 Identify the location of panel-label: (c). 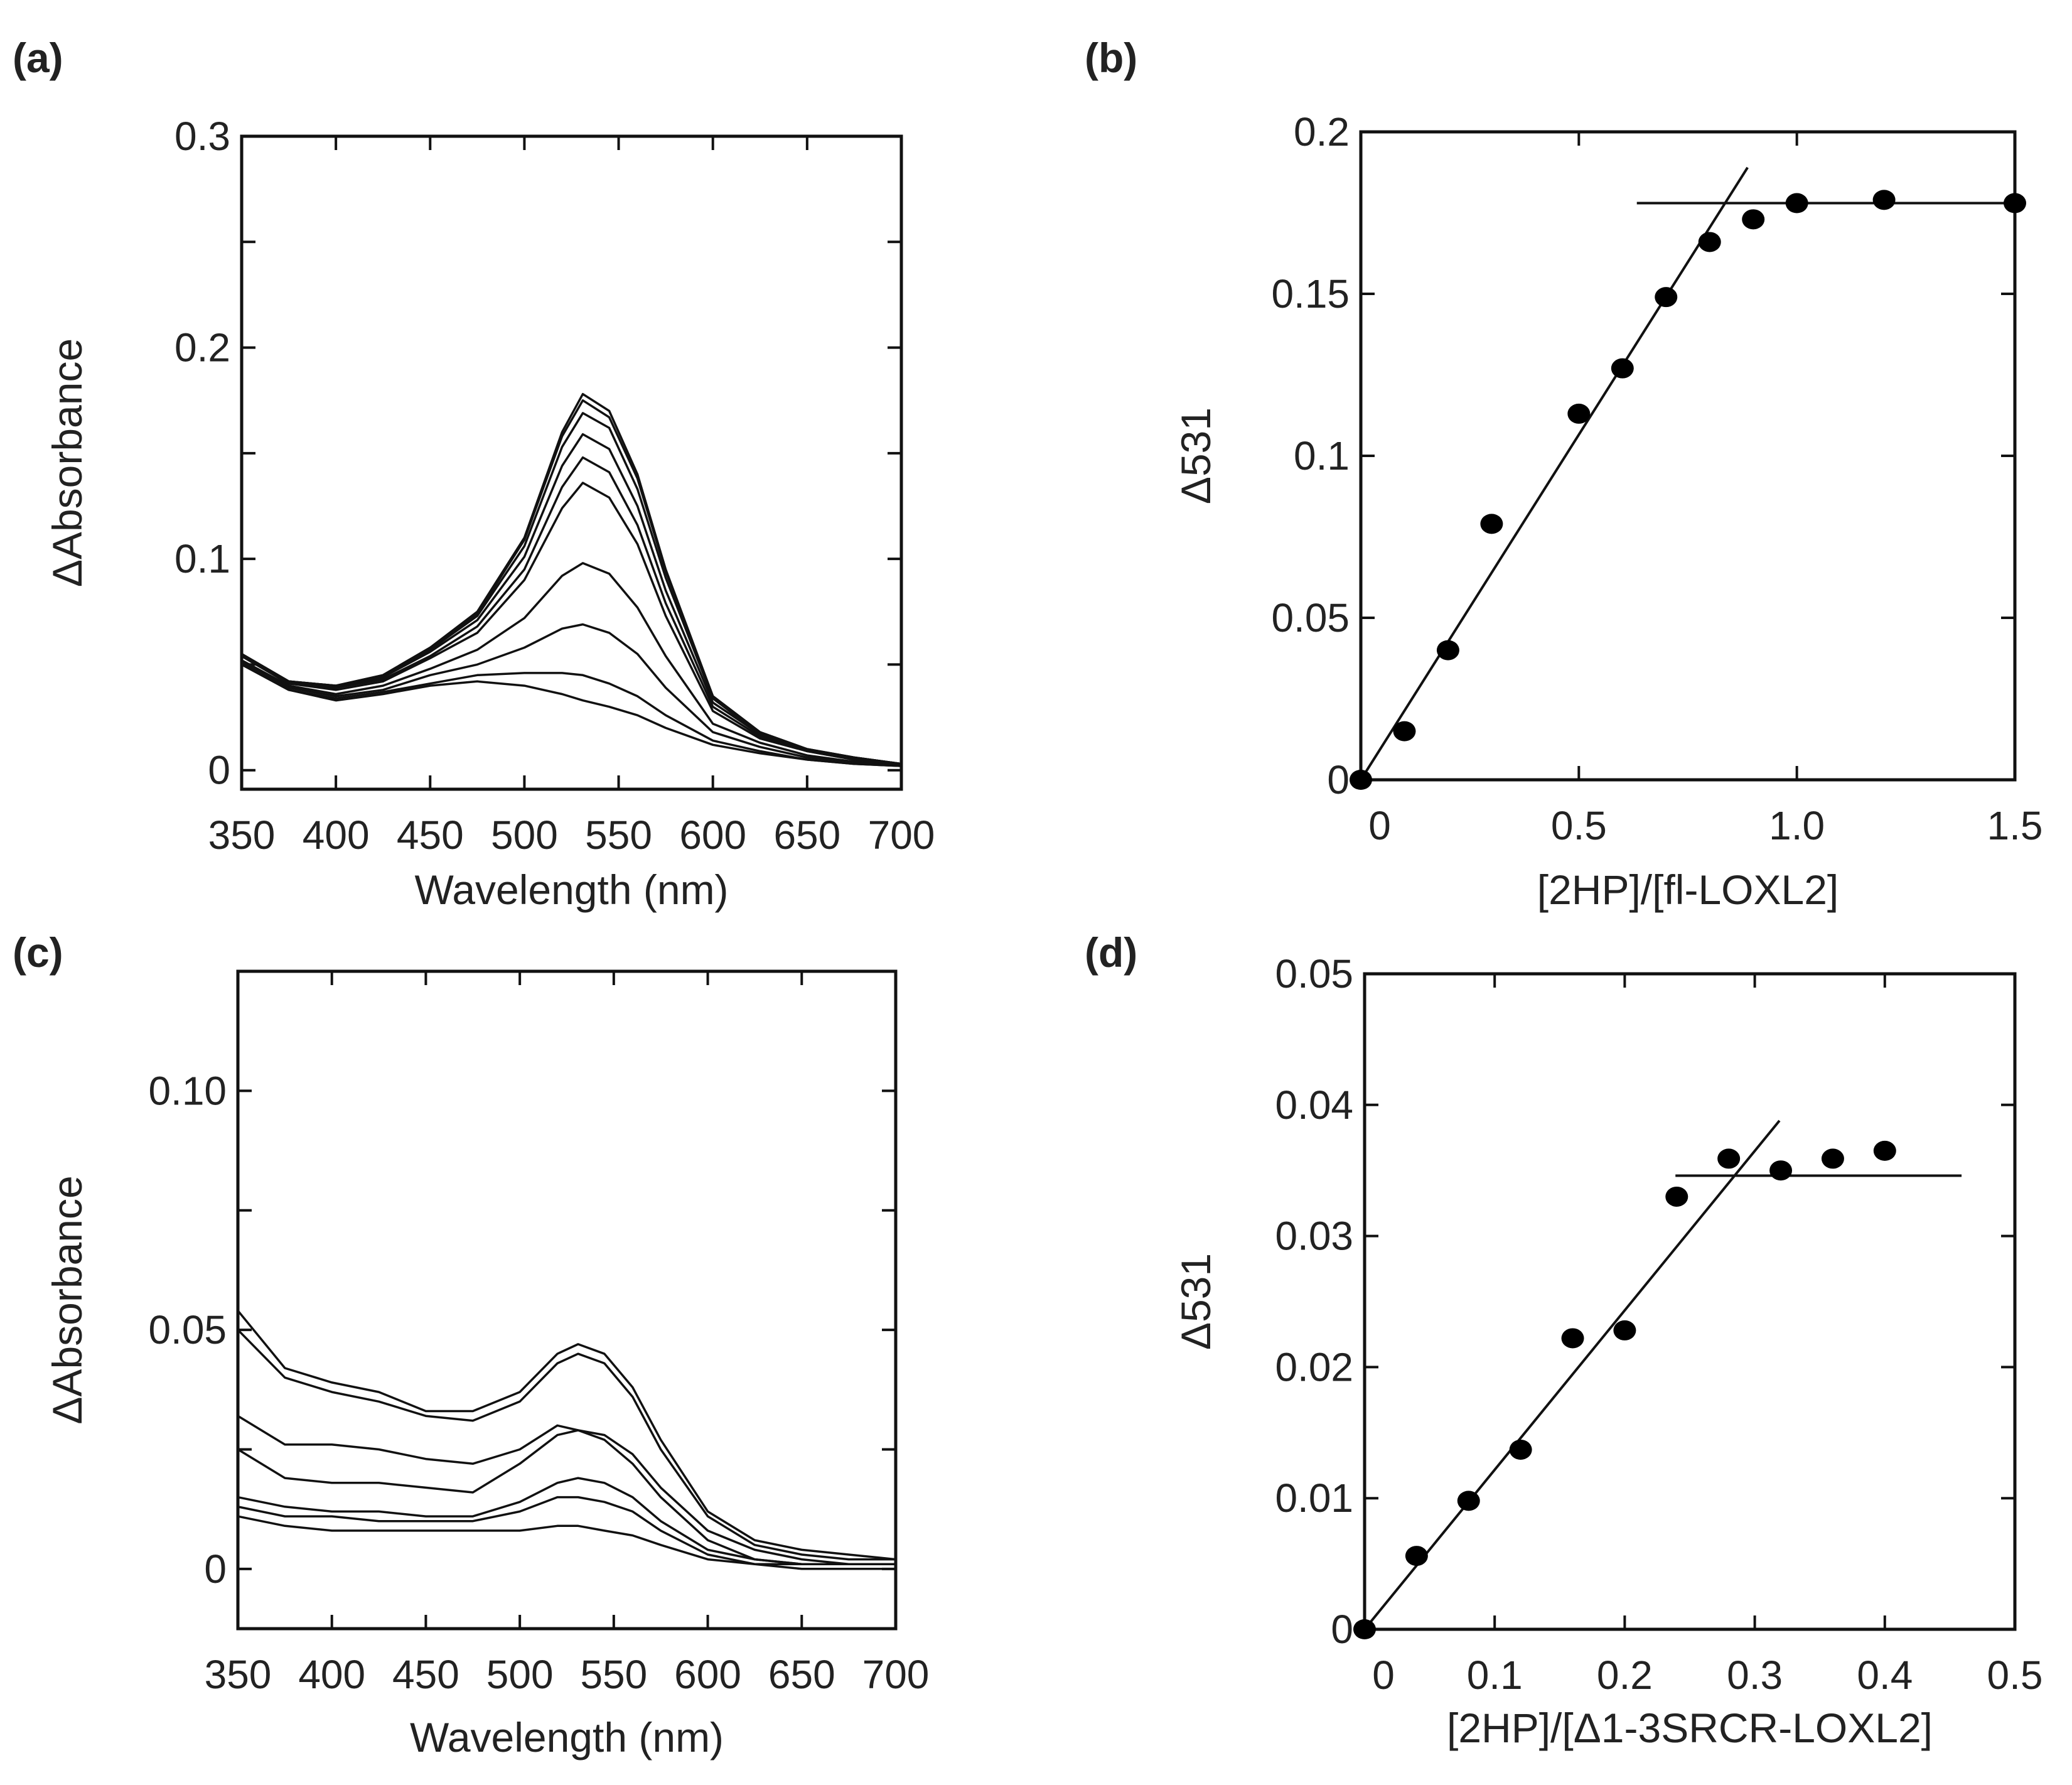
(38, 952).